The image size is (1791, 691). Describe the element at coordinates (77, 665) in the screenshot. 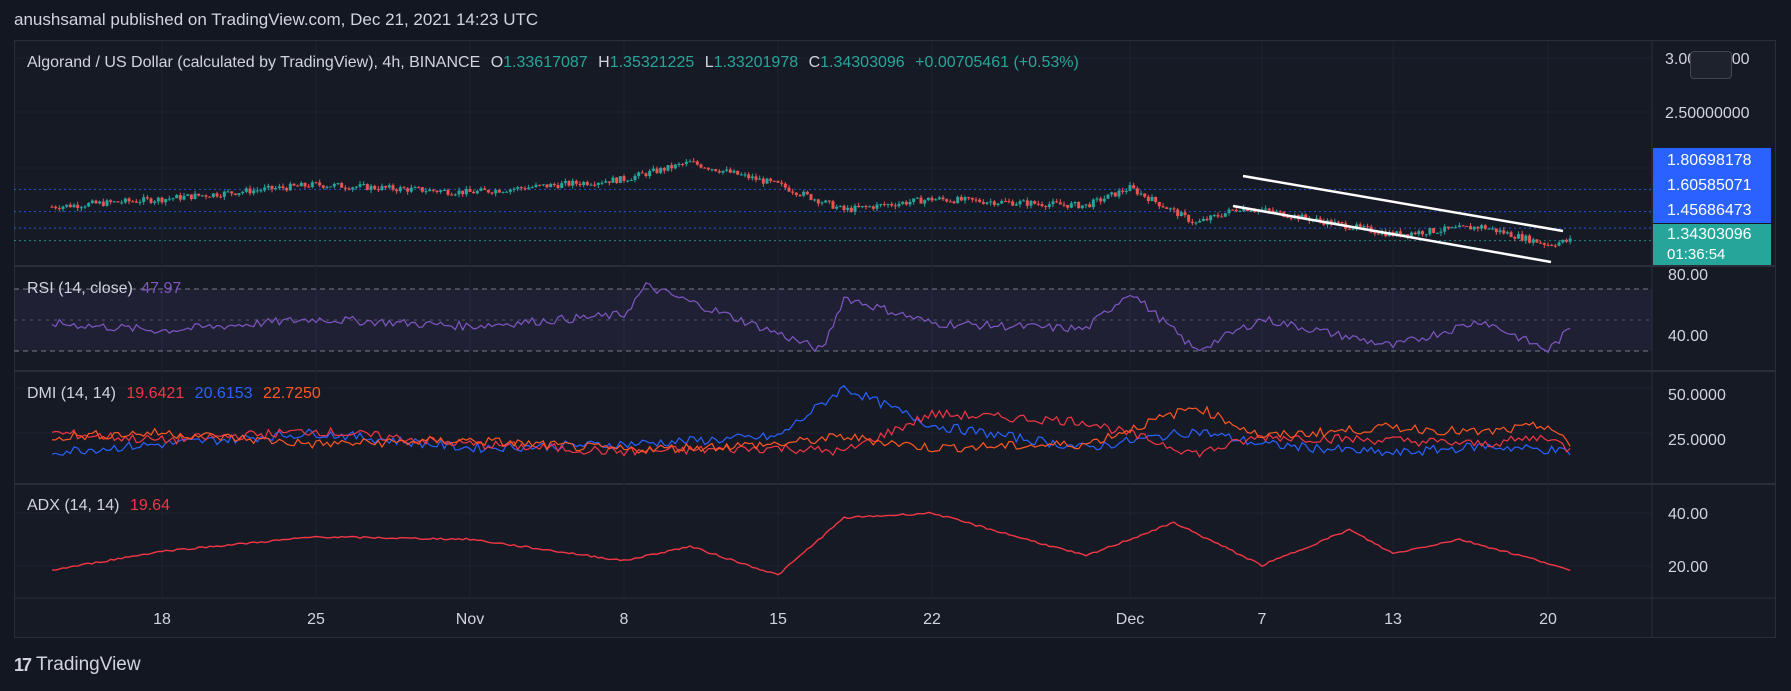

I see `tradingview-logo: 17 TradingView` at that location.